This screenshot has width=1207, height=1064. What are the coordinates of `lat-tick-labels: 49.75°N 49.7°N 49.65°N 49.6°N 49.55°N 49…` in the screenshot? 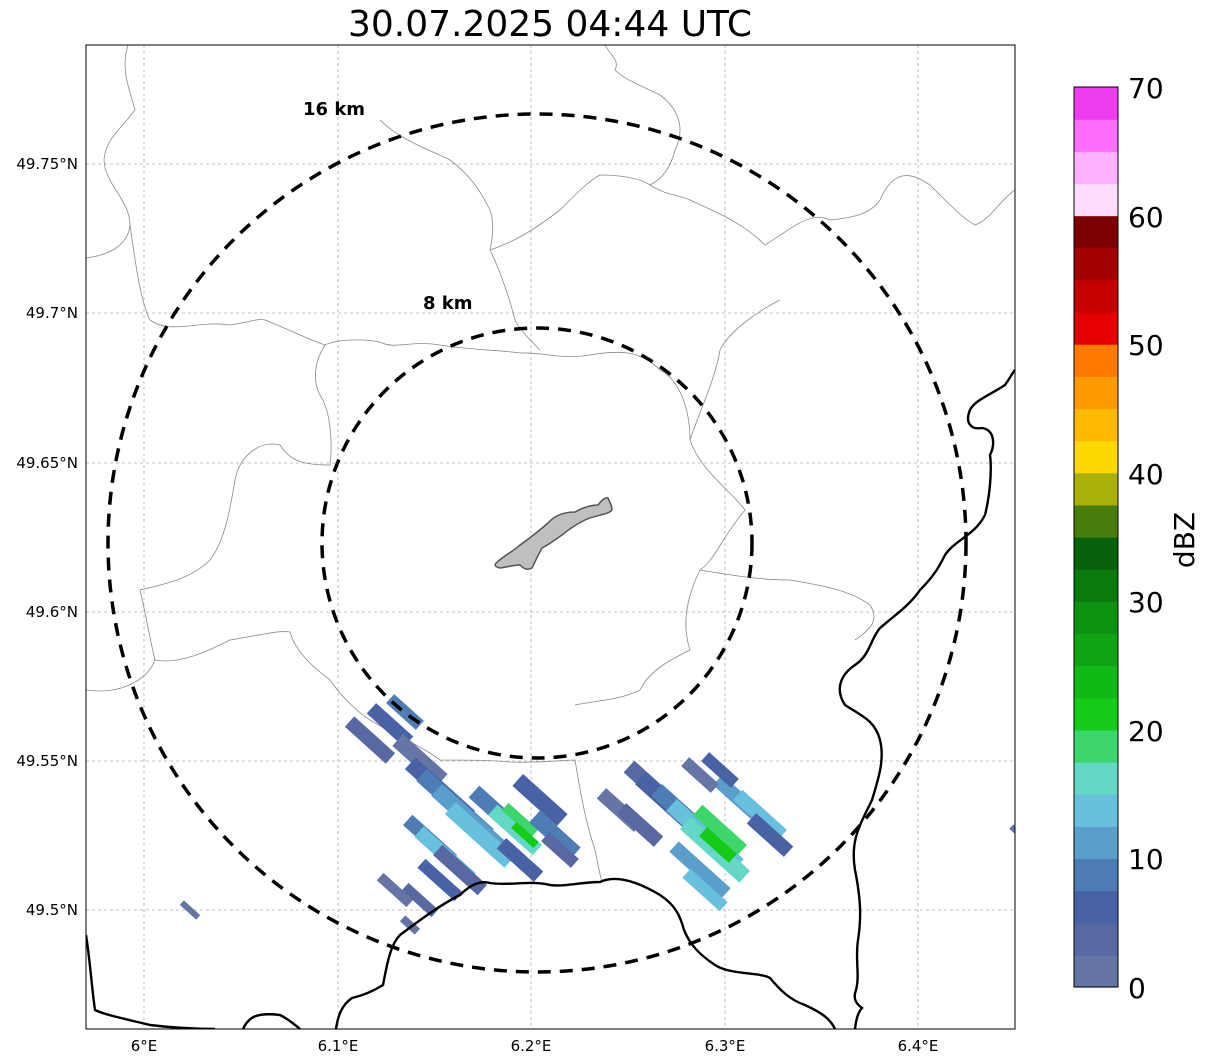 It's located at (47, 537).